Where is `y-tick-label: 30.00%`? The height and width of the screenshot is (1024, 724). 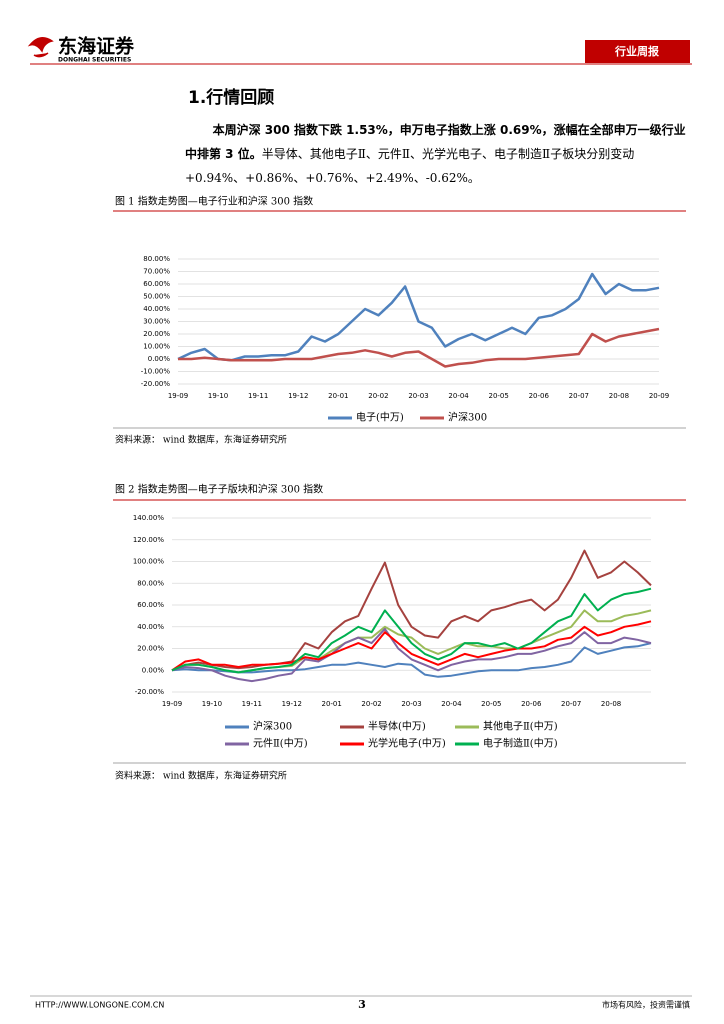
y-tick-label: 30.00% is located at coordinates (156, 322).